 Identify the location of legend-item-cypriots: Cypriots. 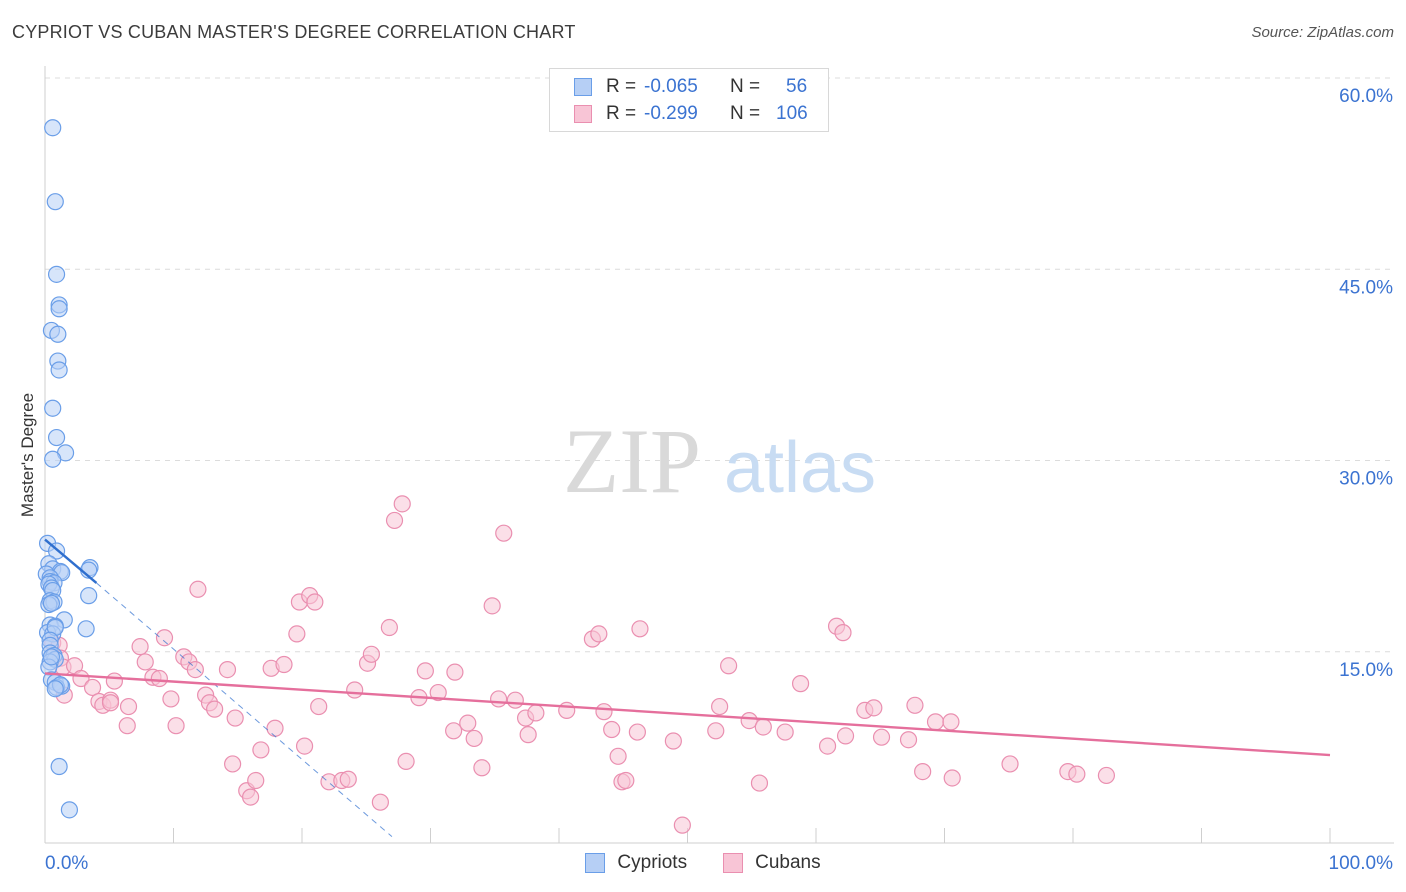
(636, 863).